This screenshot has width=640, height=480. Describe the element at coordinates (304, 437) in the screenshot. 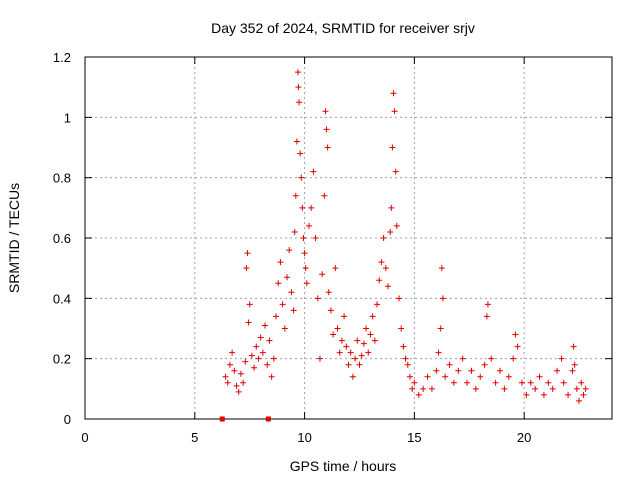

I see `x-tick-label: 10` at that location.